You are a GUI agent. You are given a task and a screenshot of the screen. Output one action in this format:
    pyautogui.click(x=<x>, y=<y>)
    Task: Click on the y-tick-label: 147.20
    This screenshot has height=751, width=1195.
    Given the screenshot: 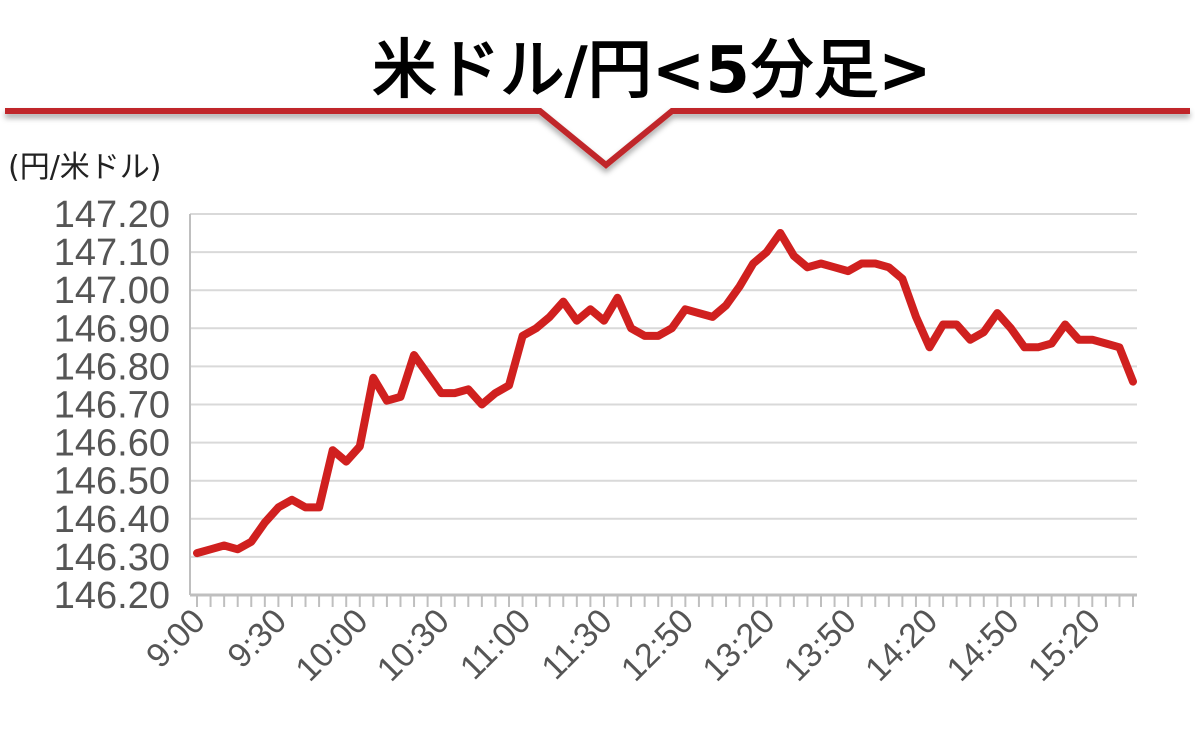 What is the action you would take?
    pyautogui.click(x=112, y=215)
    